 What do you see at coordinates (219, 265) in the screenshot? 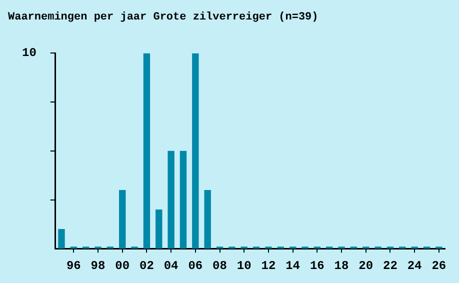
I see `x-tick-label: 08` at bounding box center [219, 265].